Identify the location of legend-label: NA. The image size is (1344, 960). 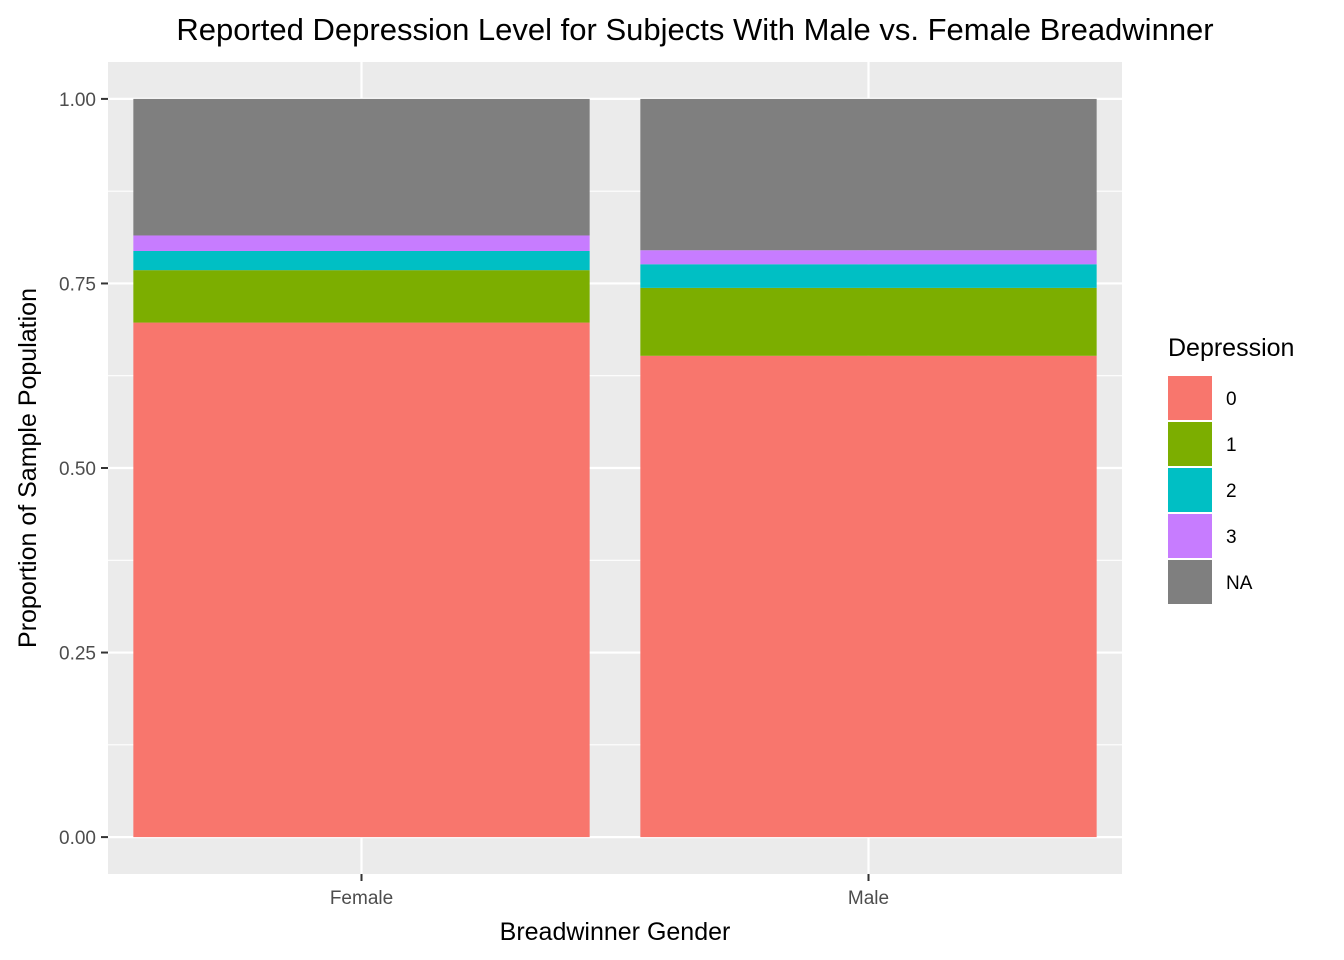
(1239, 583).